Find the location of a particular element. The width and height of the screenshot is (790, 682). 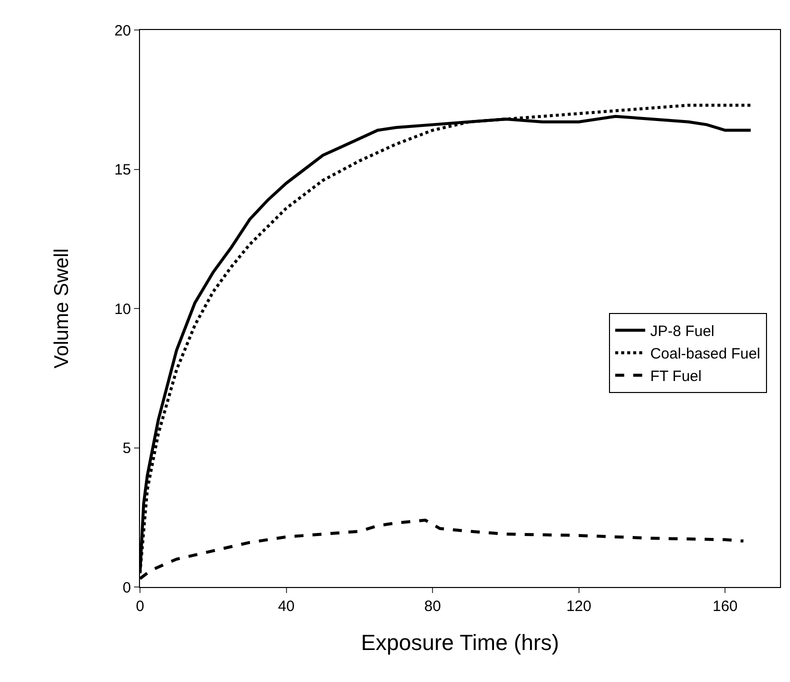

y-tick-label: 5 is located at coordinates (126, 448).